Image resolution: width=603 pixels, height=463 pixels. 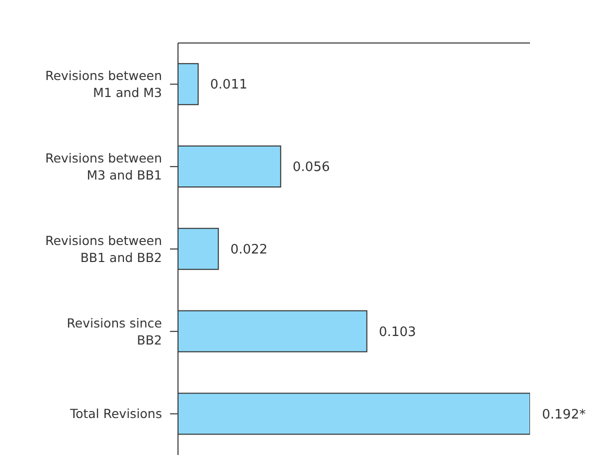 I want to click on y-tick-label: Revisions since BB2, so click(x=114, y=331).